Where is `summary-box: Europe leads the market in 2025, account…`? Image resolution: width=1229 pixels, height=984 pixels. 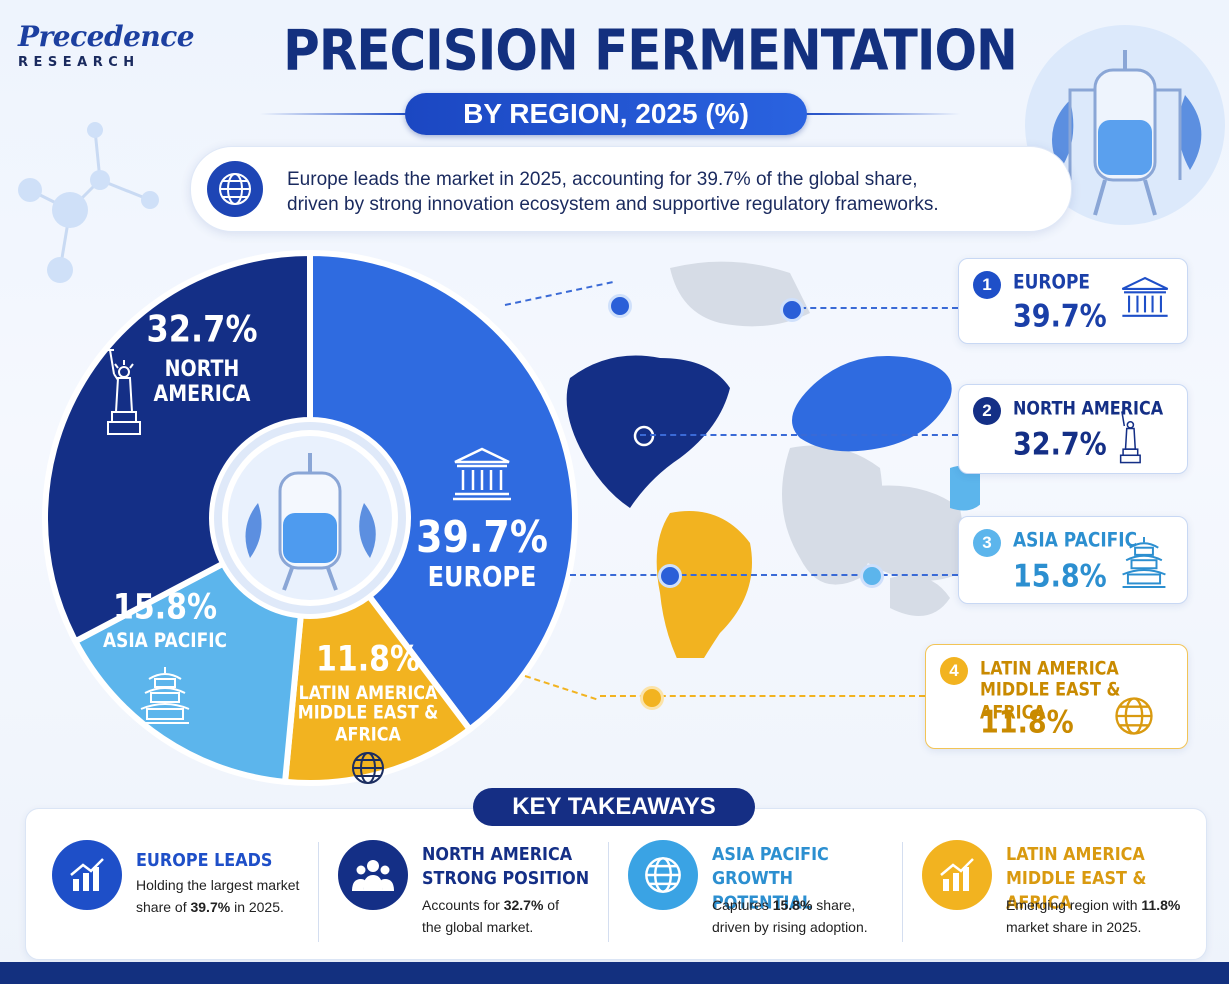
summary-box: Europe leads the market in 2025, account… is located at coordinates (631, 189).